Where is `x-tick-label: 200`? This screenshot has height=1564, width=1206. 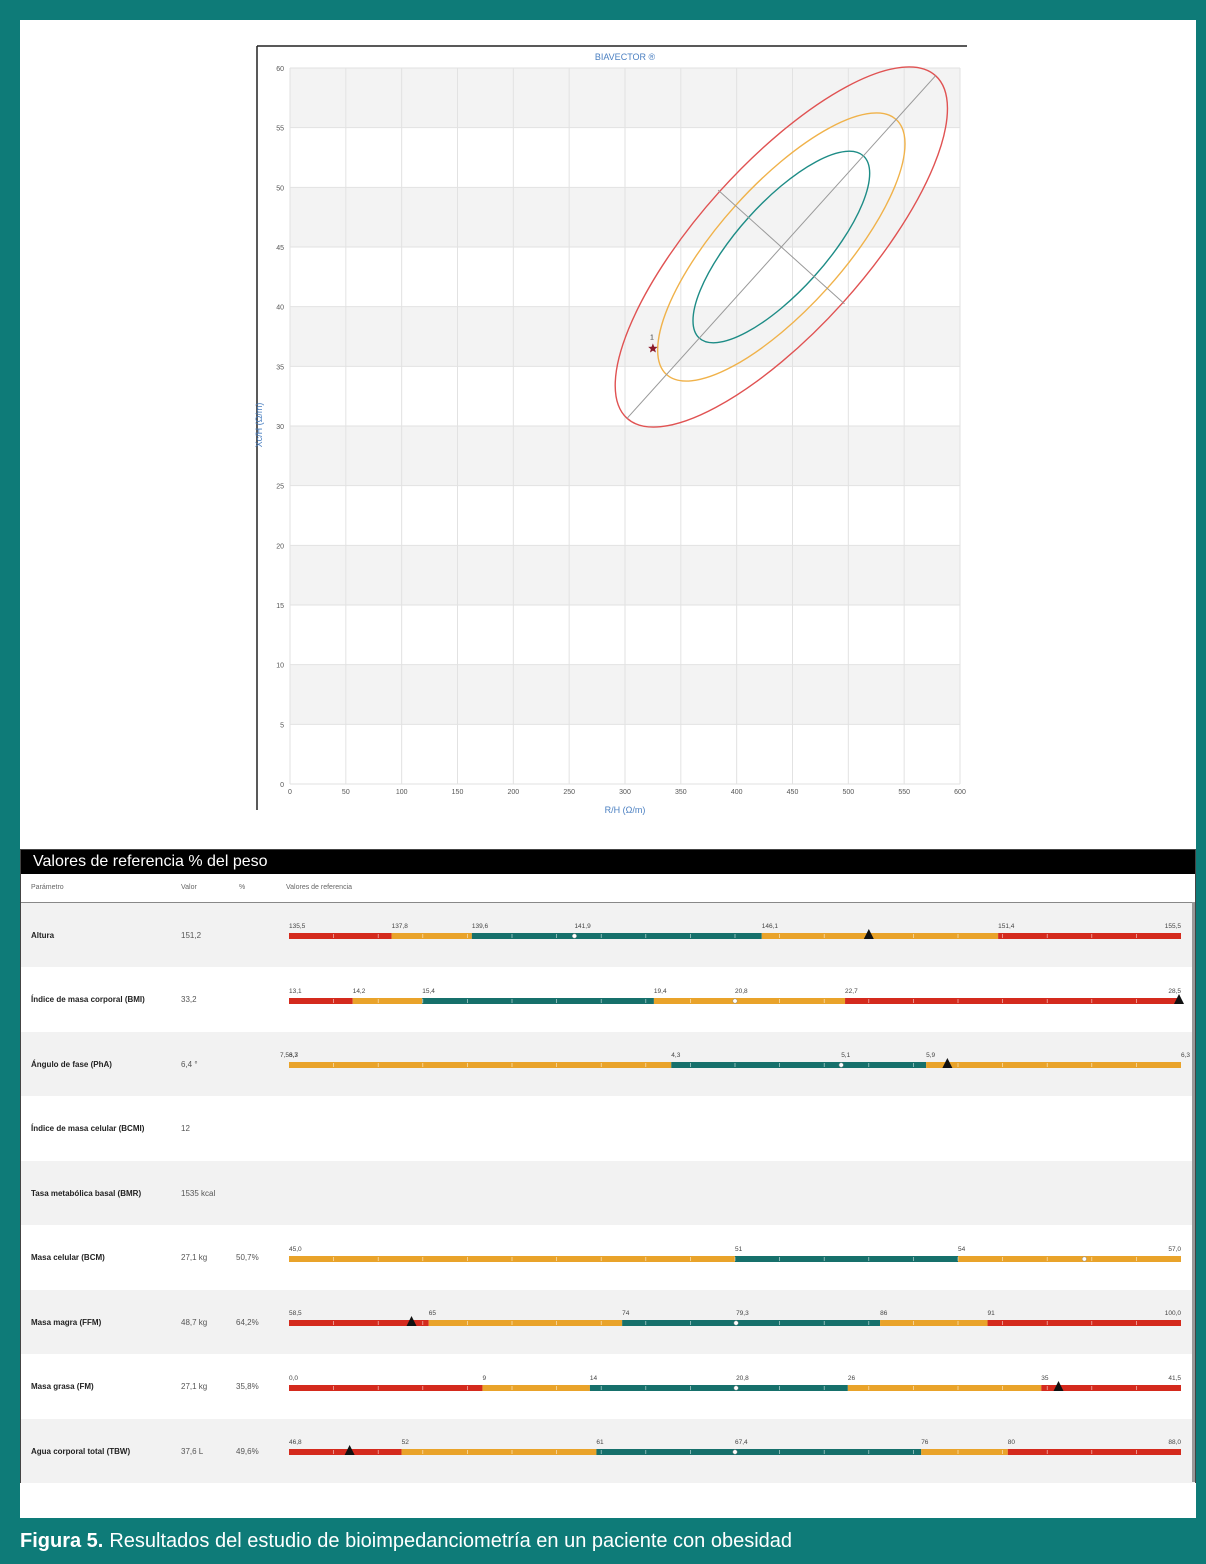
x-tick-label: 200 is located at coordinates (513, 792).